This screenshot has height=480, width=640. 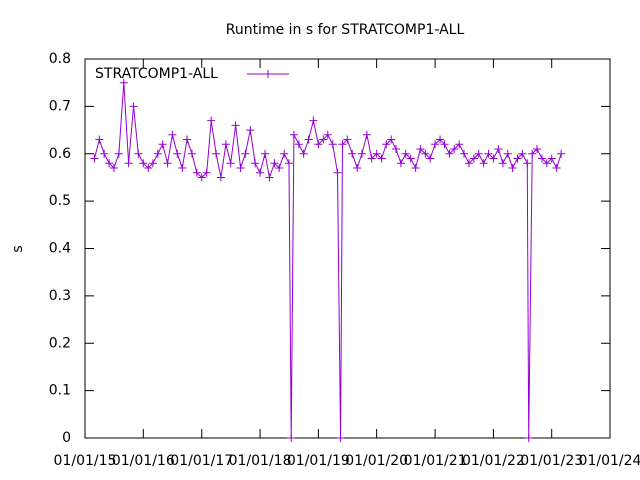 I want to click on legend-marker, so click(x=268, y=74).